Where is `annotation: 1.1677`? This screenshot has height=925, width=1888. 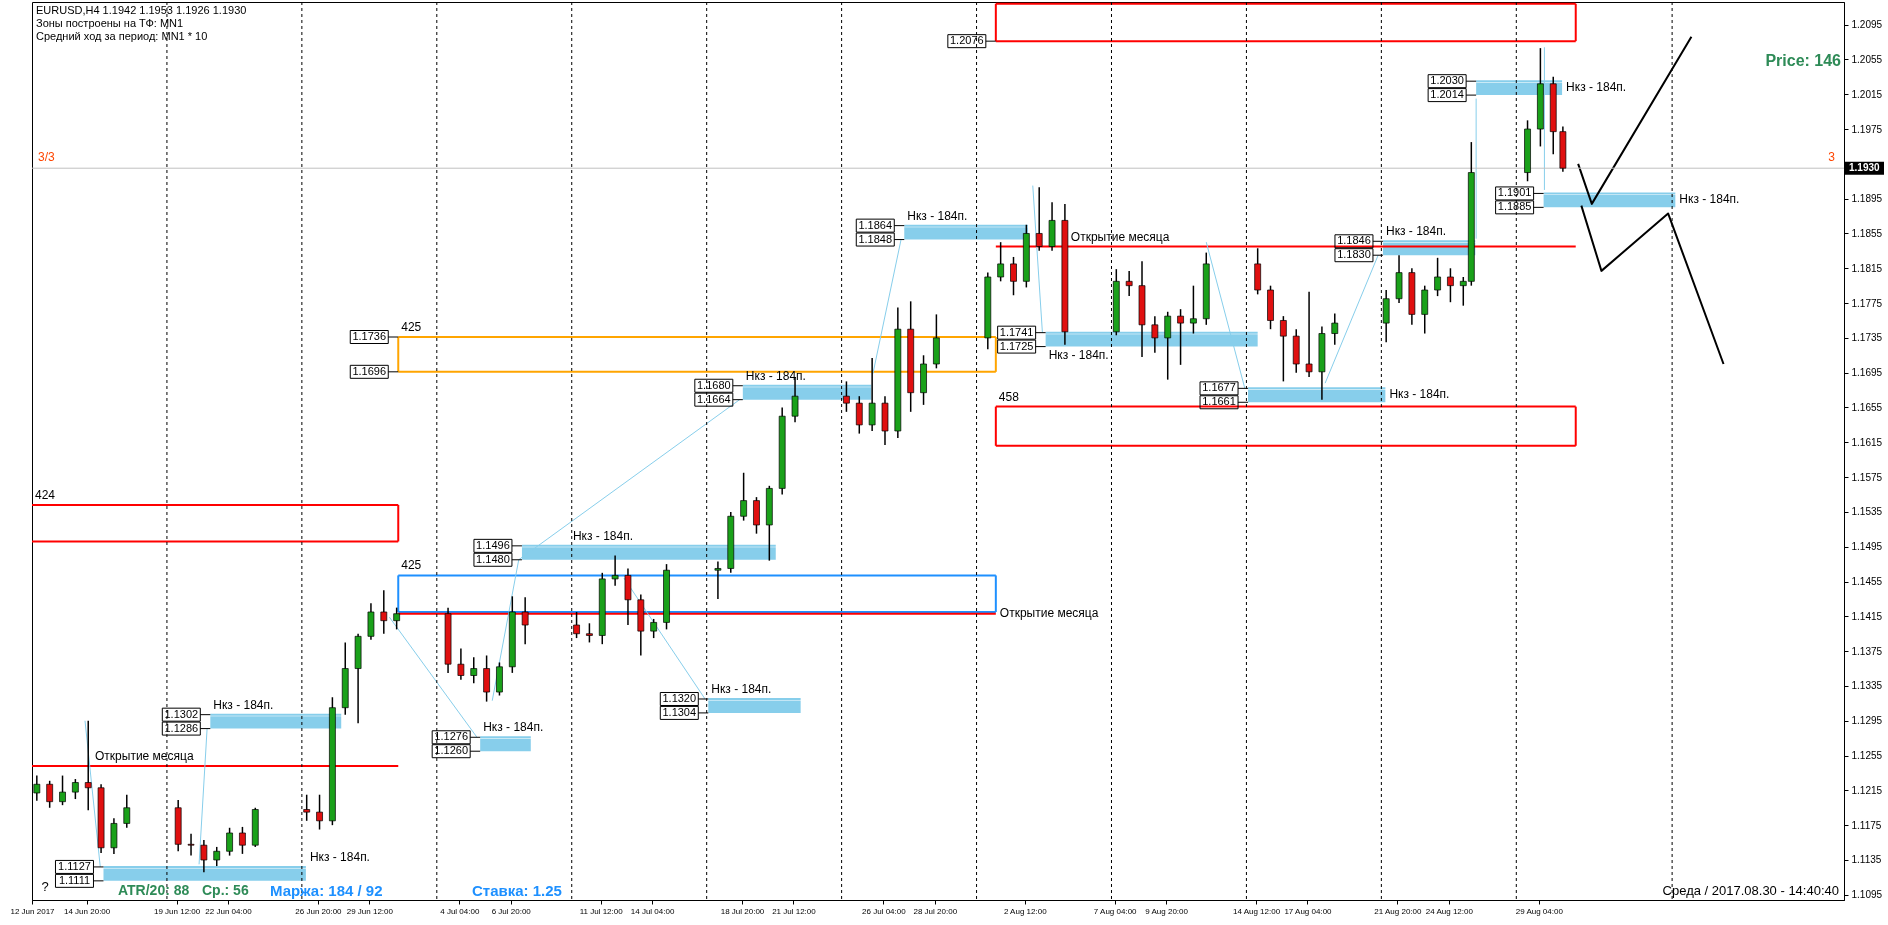 annotation: 1.1677 is located at coordinates (1219, 387).